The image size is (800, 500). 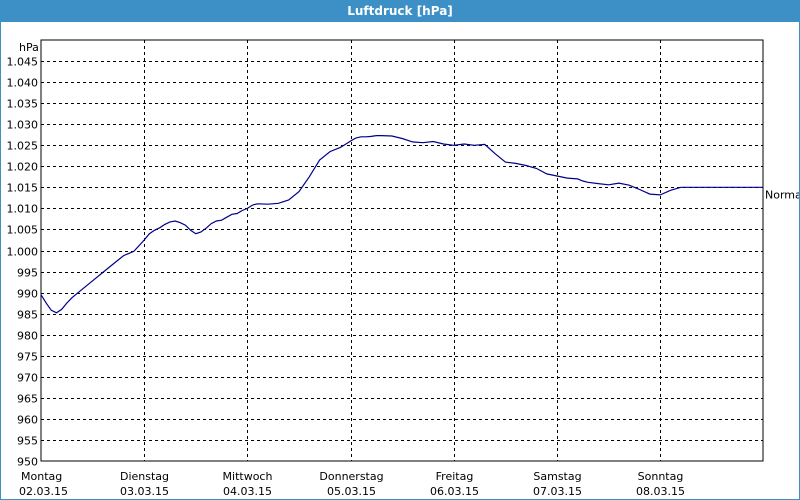 What do you see at coordinates (27, 420) in the screenshot?
I see `y-tick-label: 960` at bounding box center [27, 420].